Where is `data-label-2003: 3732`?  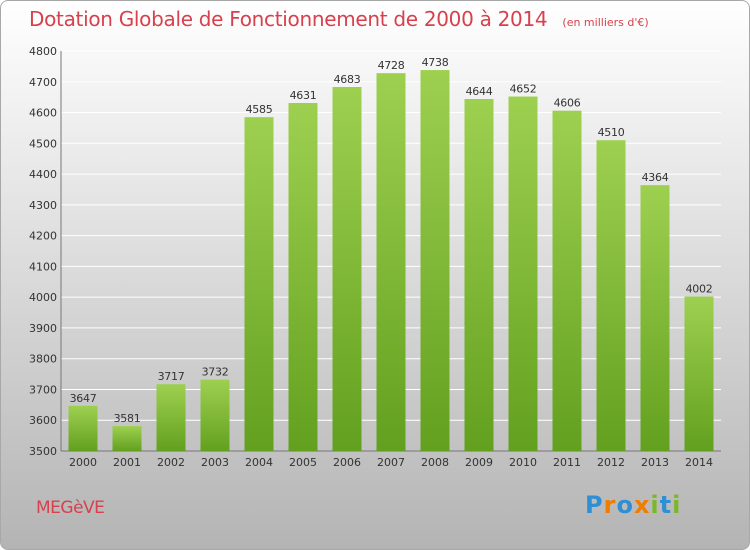 data-label-2003: 3732 is located at coordinates (215, 372).